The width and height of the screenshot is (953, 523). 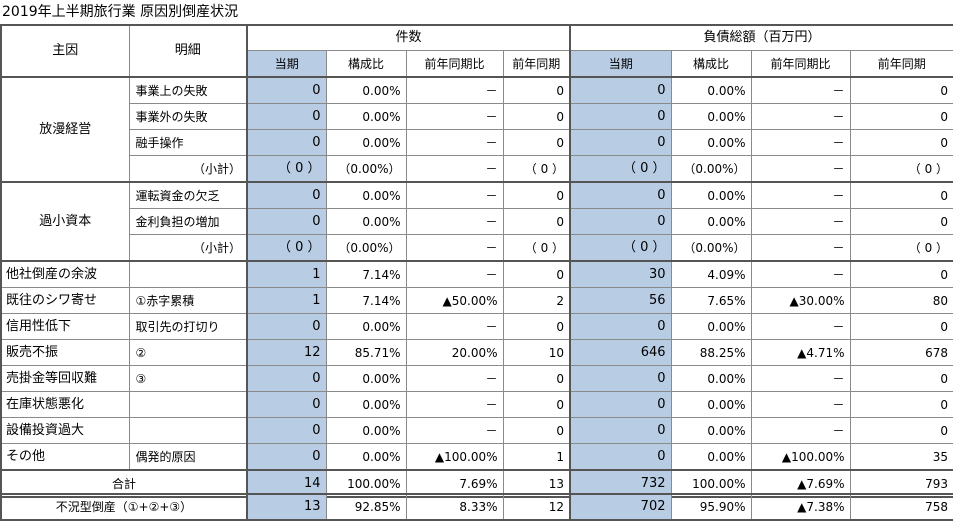 What do you see at coordinates (366, 483) in the screenshot?
I see `count-share-cell: 100.00%` at bounding box center [366, 483].